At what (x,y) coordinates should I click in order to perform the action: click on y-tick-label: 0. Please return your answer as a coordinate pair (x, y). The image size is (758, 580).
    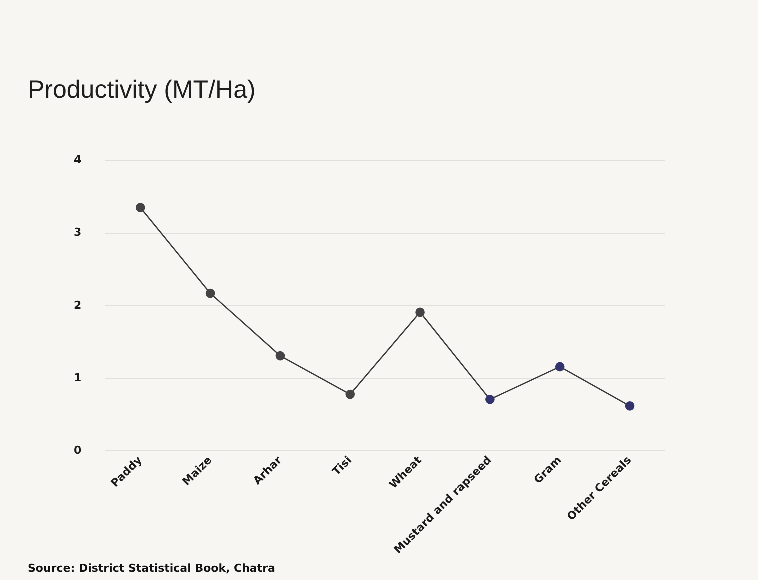
    Looking at the image, I should click on (78, 451).